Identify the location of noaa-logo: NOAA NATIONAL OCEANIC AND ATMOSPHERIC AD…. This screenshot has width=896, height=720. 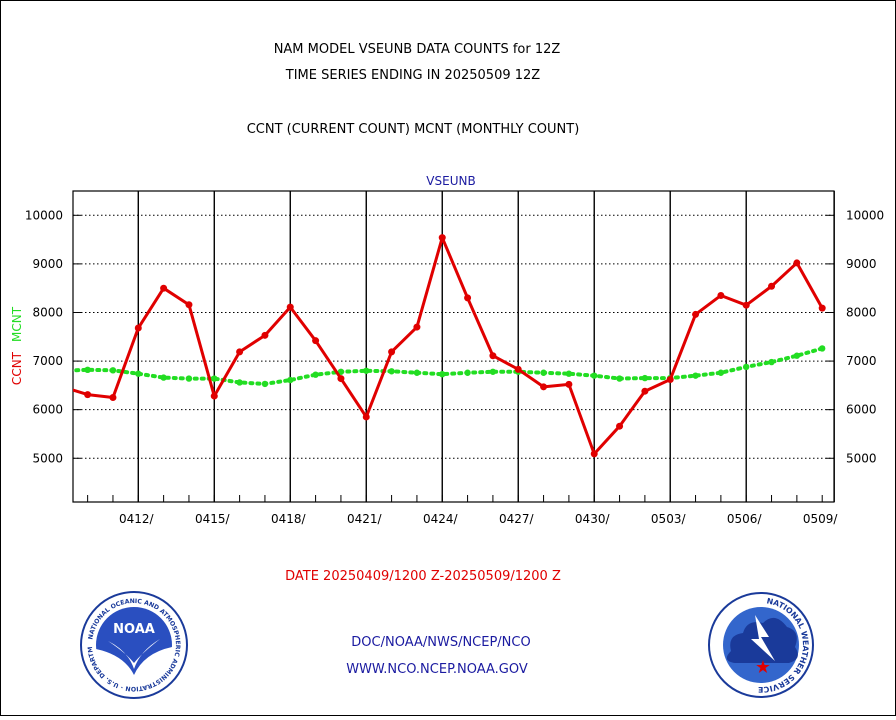
(134, 645).